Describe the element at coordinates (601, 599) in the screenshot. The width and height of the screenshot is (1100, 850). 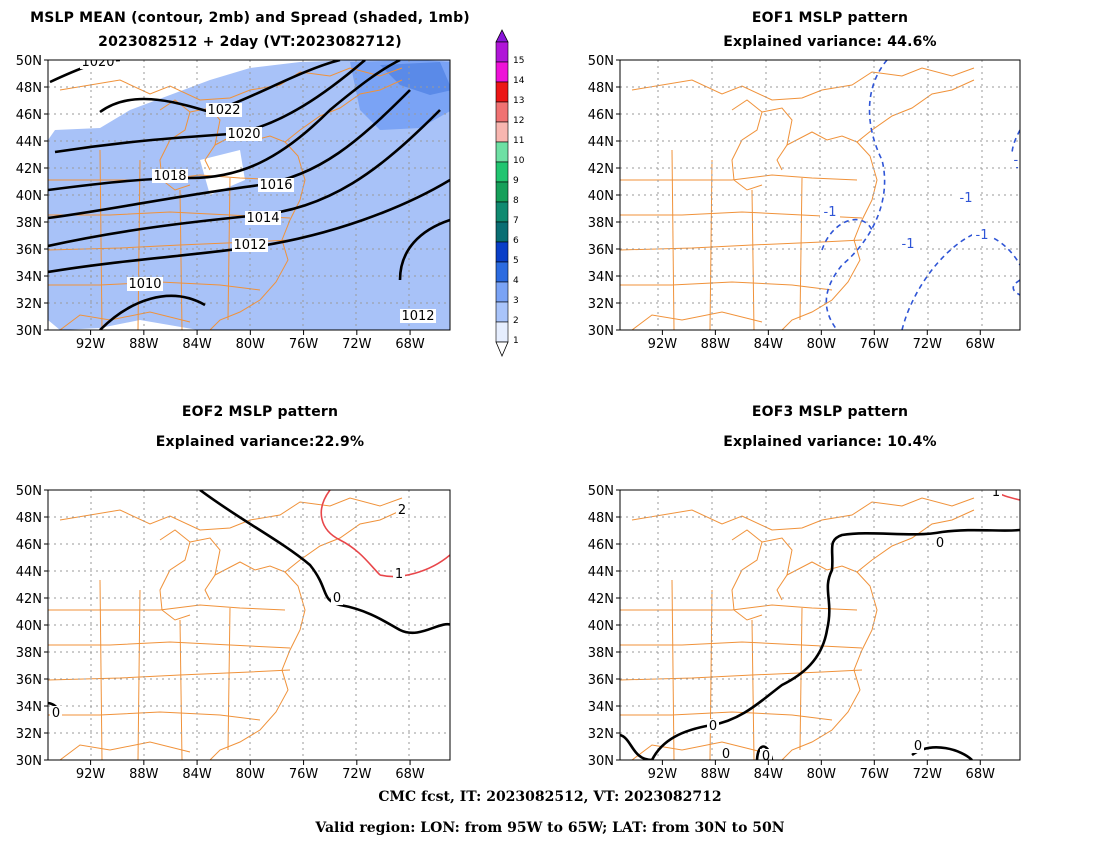
I see `panel4-lat-label: 42N` at that location.